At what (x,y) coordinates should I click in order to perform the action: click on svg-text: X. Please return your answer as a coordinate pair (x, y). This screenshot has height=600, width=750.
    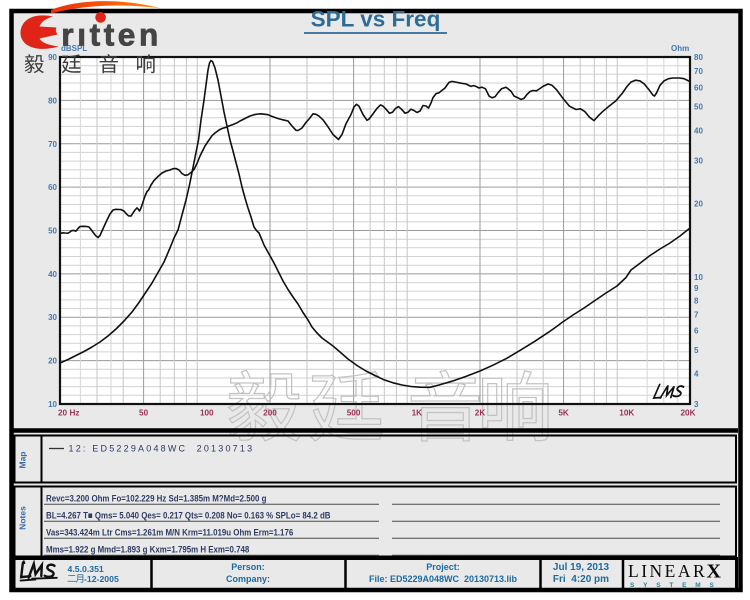
    Looking at the image, I should click on (714, 572).